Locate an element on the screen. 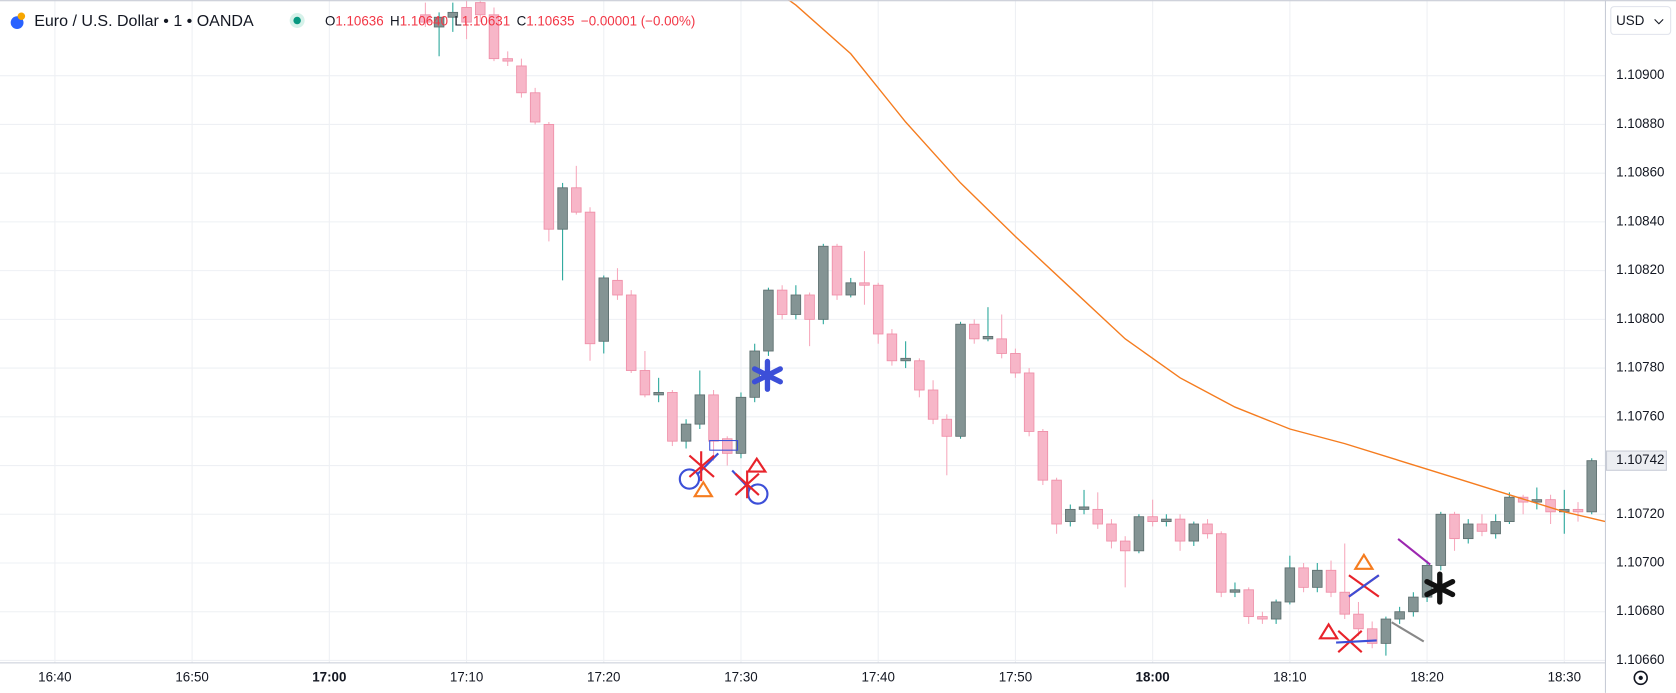 Image resolution: width=1676 pixels, height=693 pixels. currency-button: USD is located at coordinates (1641, 20).